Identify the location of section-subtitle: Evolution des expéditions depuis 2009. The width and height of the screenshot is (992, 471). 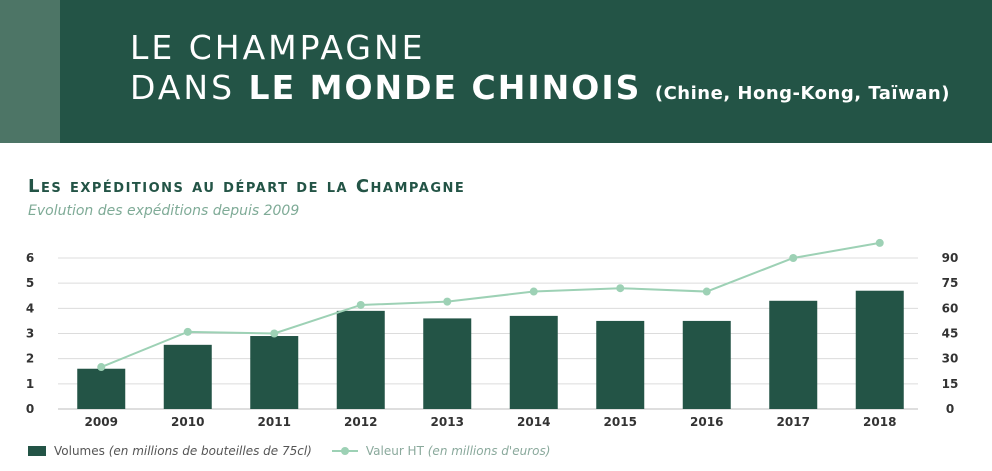
(164, 211).